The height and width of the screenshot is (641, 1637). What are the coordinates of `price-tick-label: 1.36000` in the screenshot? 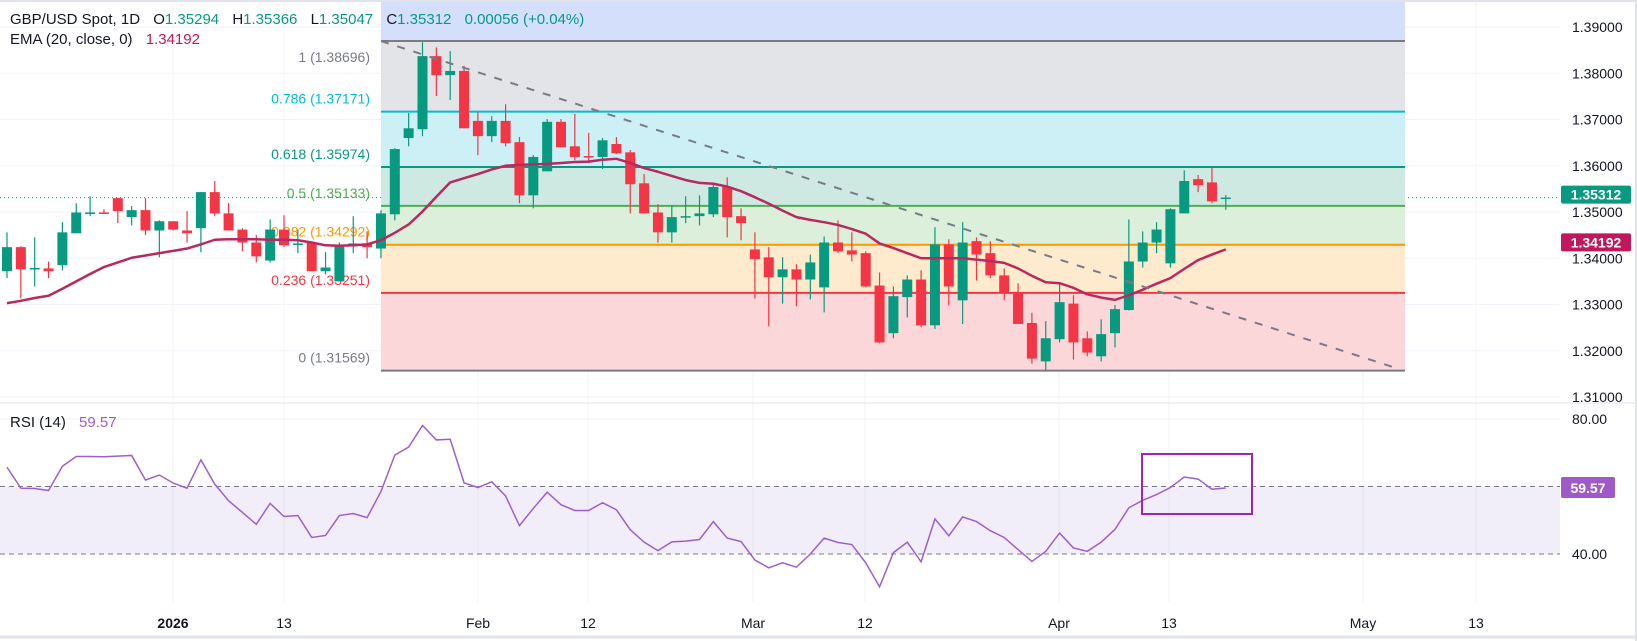 It's located at (1597, 166).